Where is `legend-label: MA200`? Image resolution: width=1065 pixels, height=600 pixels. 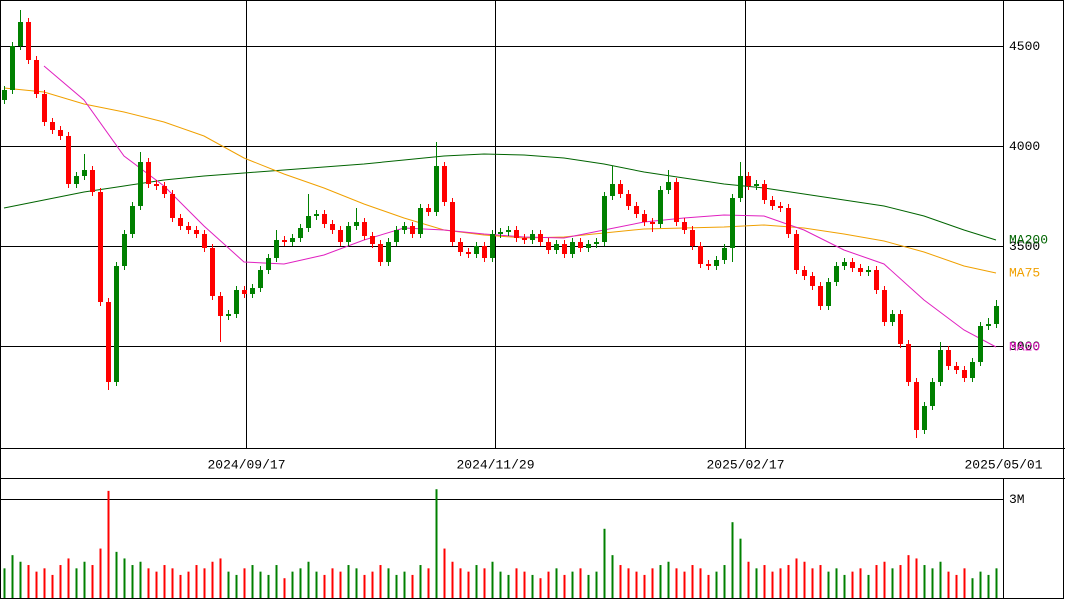 legend-label: MA200 is located at coordinates (1028, 239).